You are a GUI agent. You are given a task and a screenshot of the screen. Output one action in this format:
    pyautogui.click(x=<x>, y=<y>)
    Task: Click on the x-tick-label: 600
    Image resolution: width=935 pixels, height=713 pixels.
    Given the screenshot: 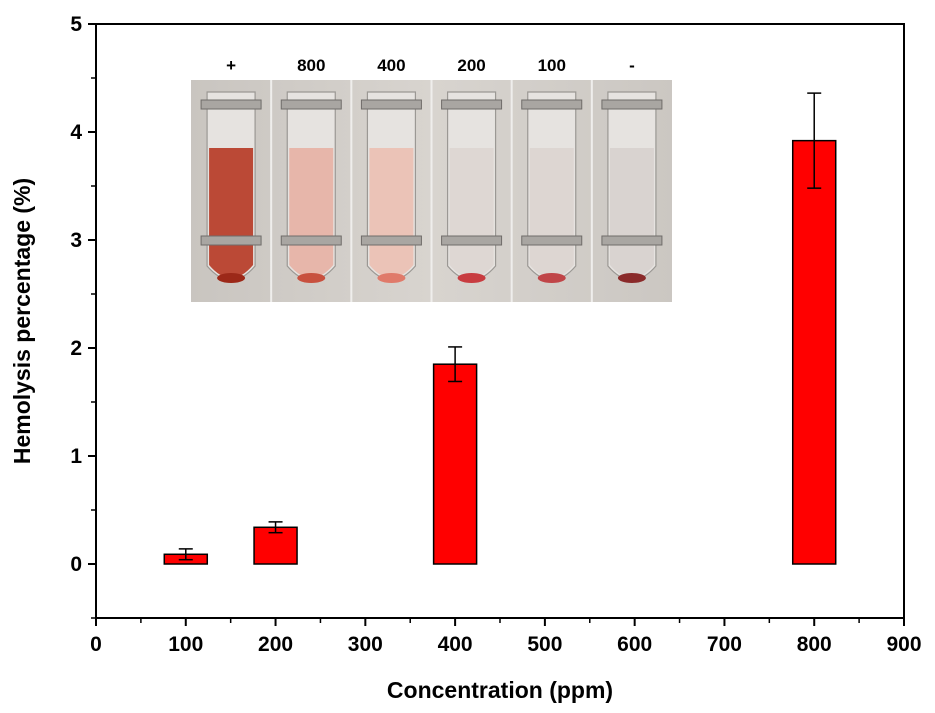 What is the action you would take?
    pyautogui.click(x=634, y=644)
    